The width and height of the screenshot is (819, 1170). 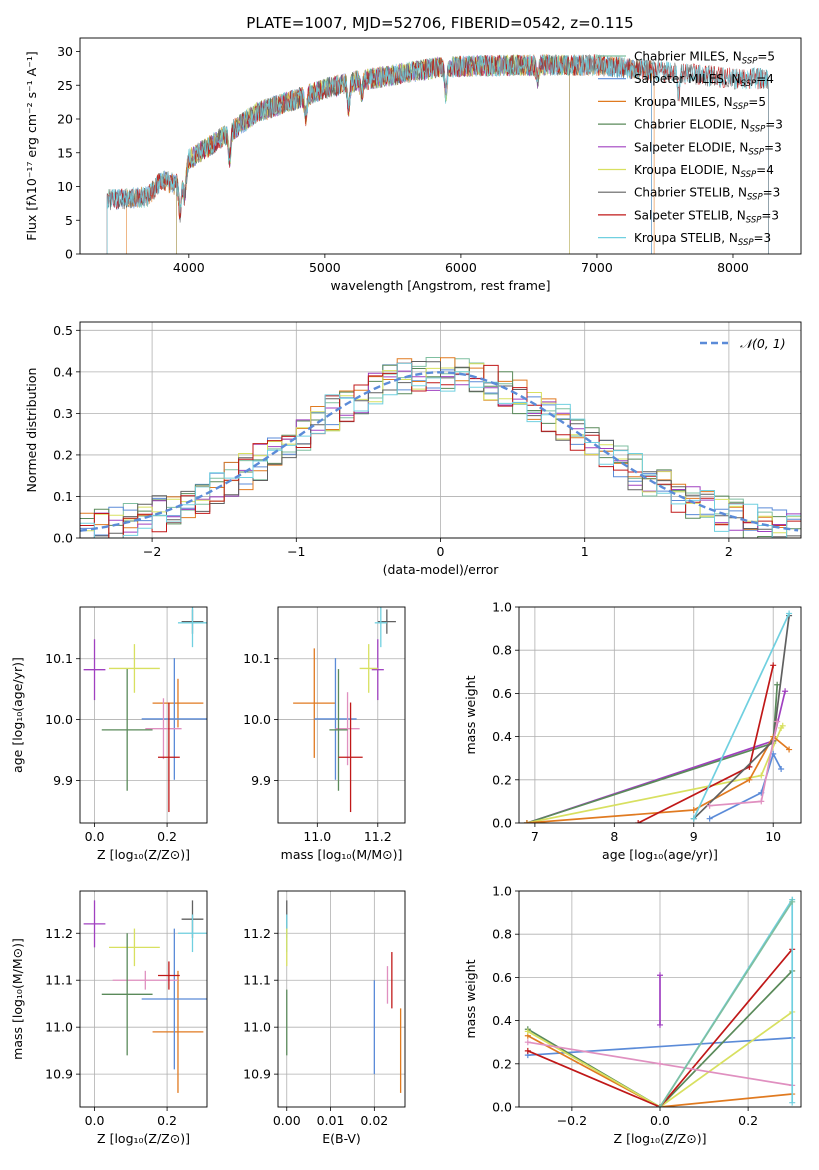 What do you see at coordinates (572, 1120) in the screenshot?
I see `x-tick-label: −0.2` at bounding box center [572, 1120].